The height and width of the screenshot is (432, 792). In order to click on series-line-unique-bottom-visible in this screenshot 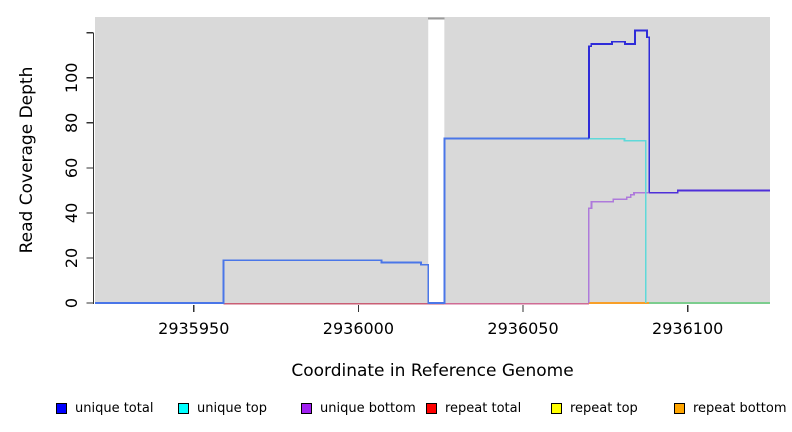, I will do `click(620, 247)`.